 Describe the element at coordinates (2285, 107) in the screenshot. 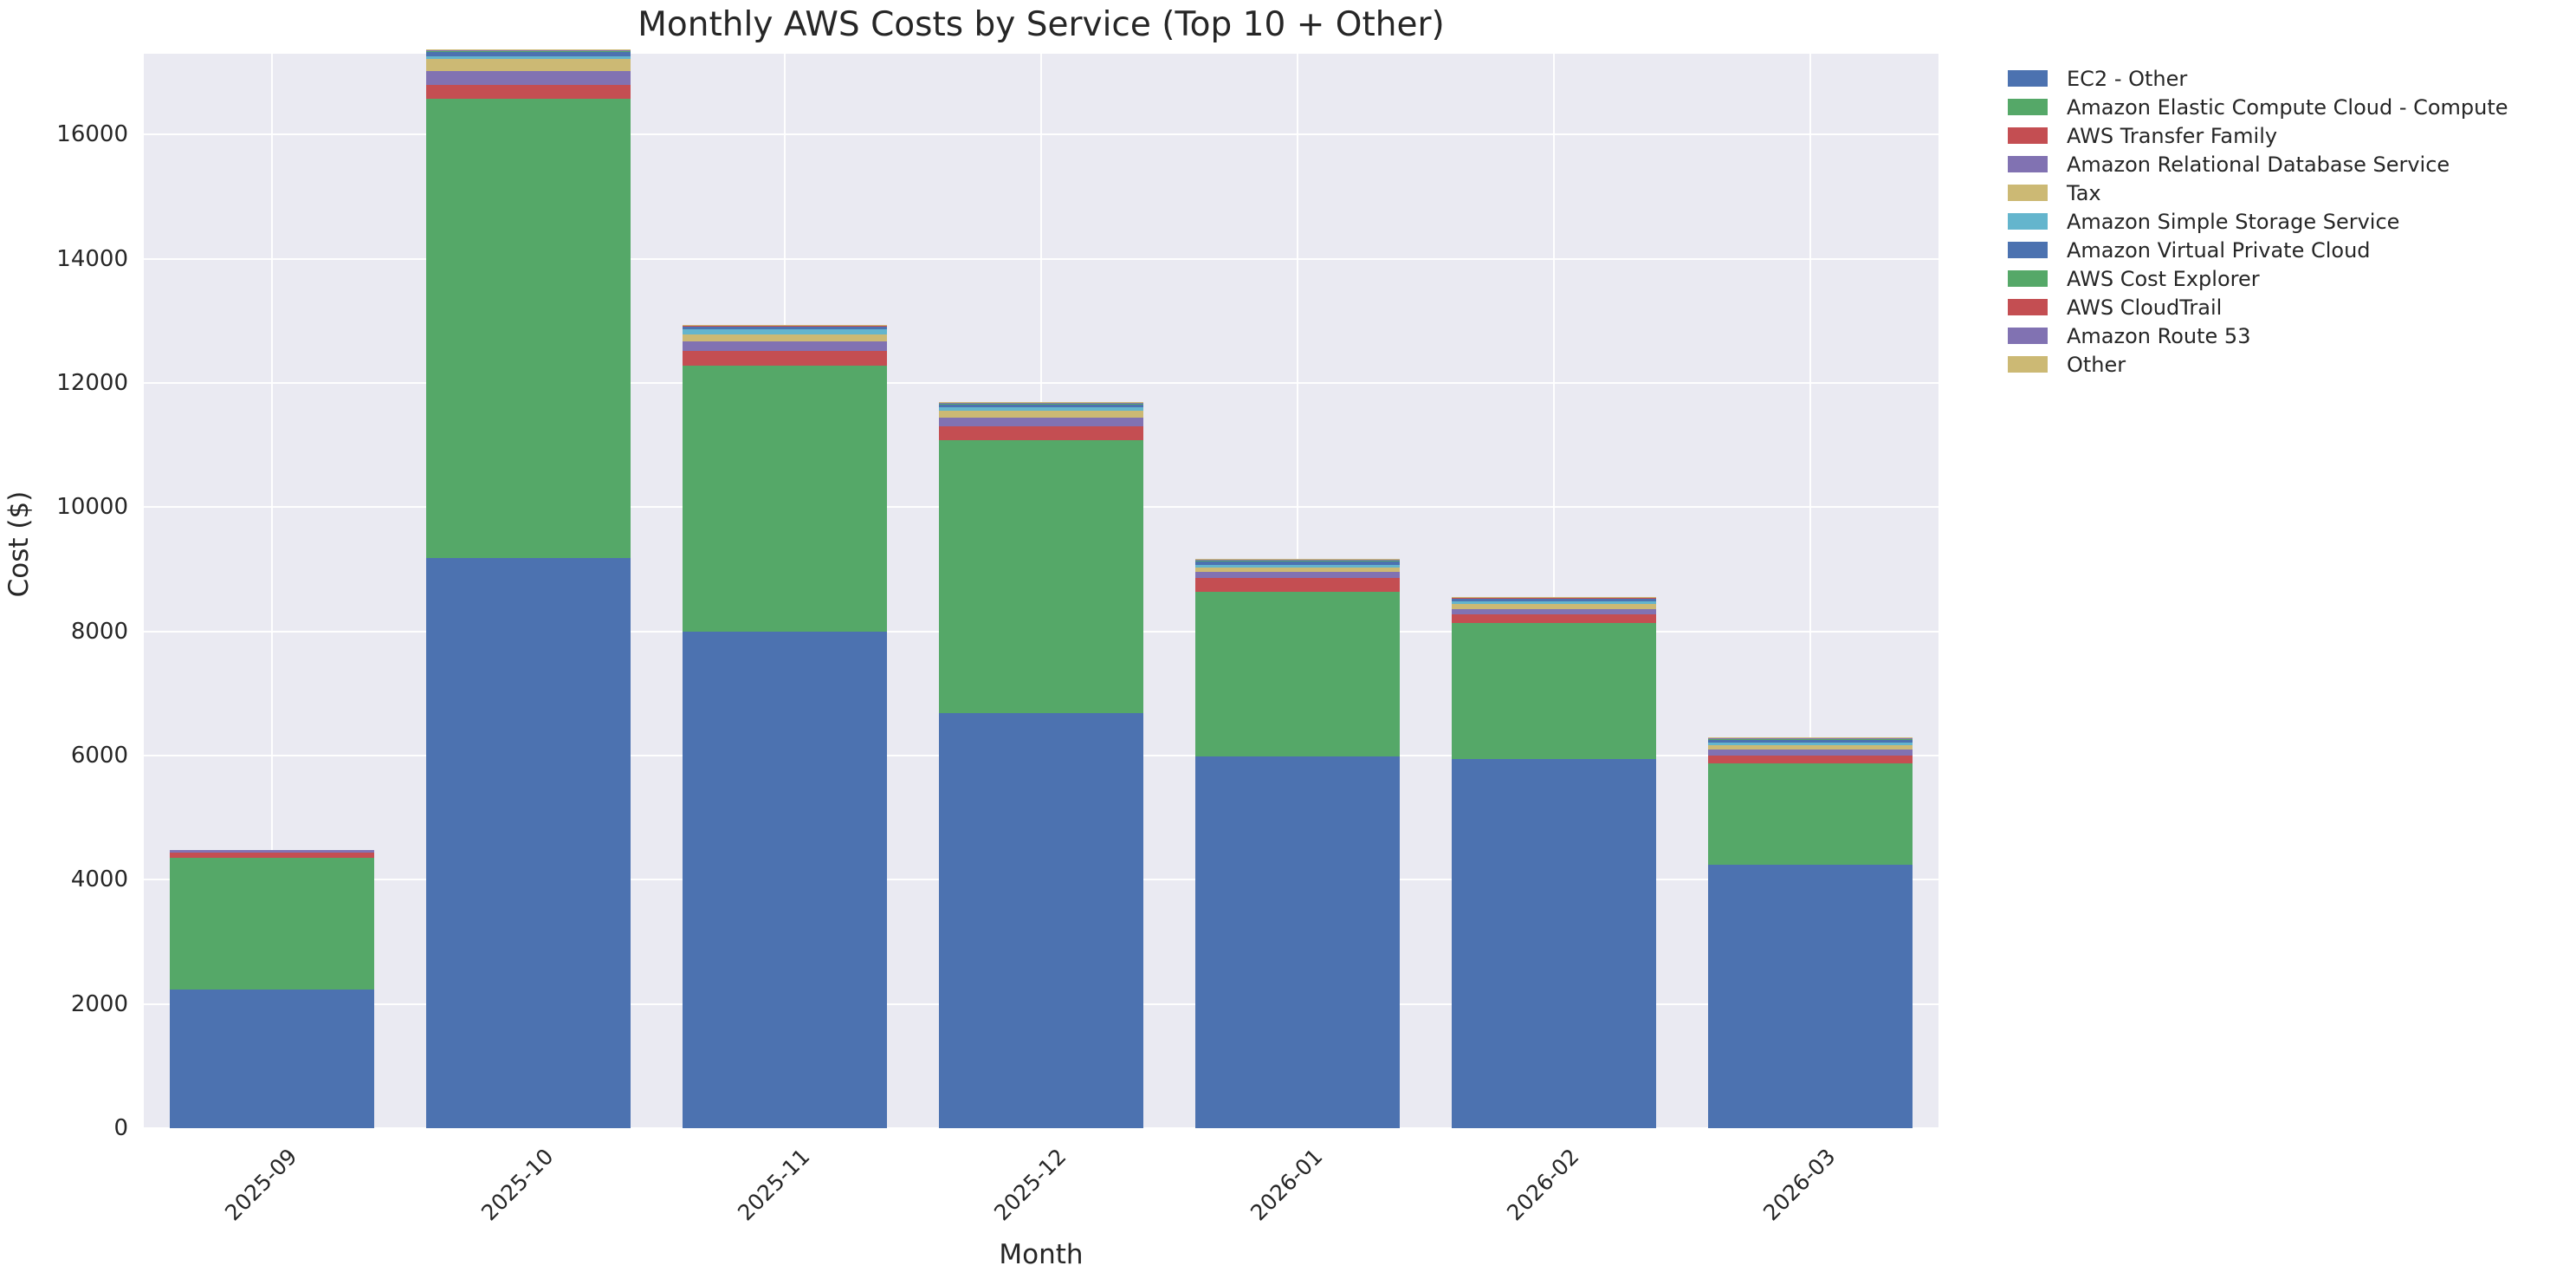

I see `legend-item: Amazon Elastic Compute Cloud - Compute` at that location.